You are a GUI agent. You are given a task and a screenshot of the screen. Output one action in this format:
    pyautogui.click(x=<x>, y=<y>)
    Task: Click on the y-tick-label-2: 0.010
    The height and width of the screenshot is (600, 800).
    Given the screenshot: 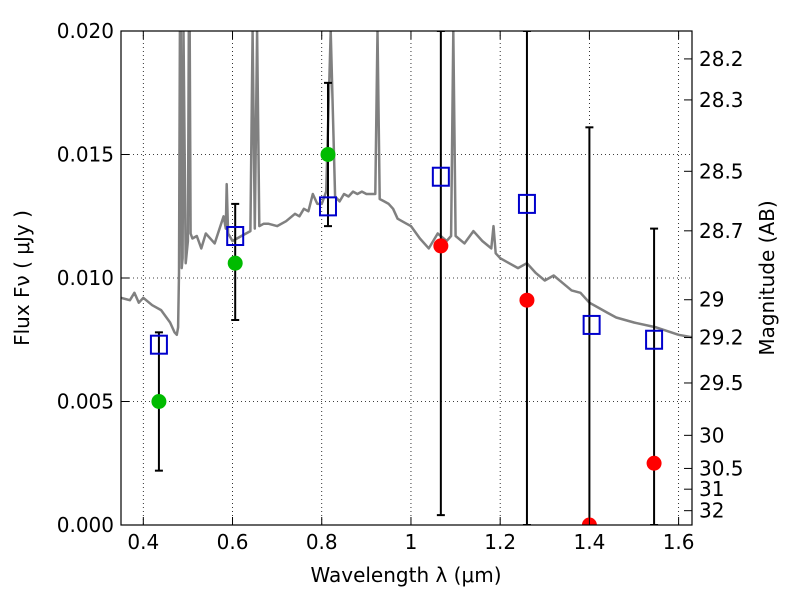 What is the action you would take?
    pyautogui.click(x=85, y=278)
    